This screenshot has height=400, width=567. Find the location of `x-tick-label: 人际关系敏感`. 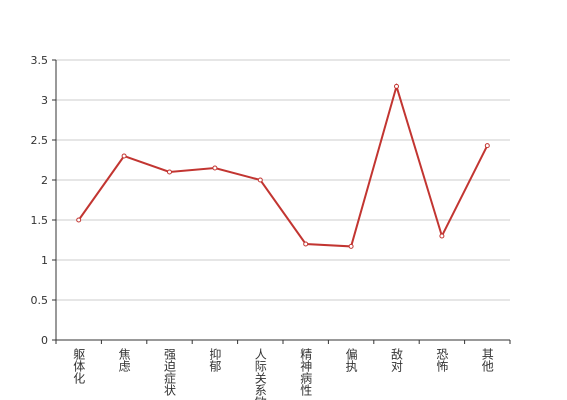

x-tick-label: 人际关系敏感 is located at coordinates (260, 374).